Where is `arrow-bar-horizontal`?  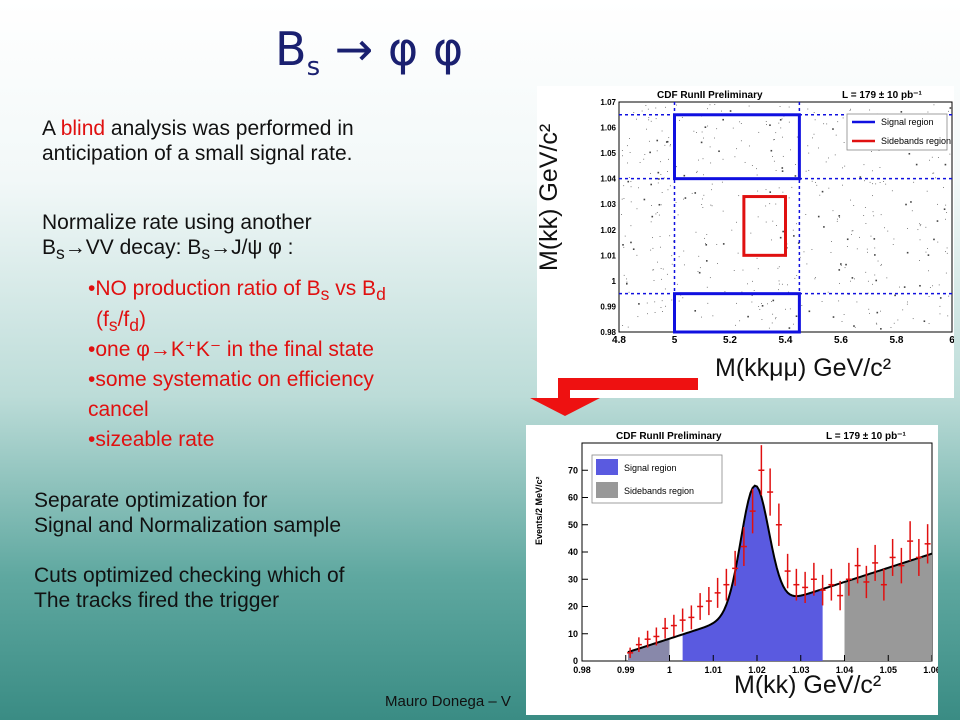 arrow-bar-horizontal is located at coordinates (628, 384).